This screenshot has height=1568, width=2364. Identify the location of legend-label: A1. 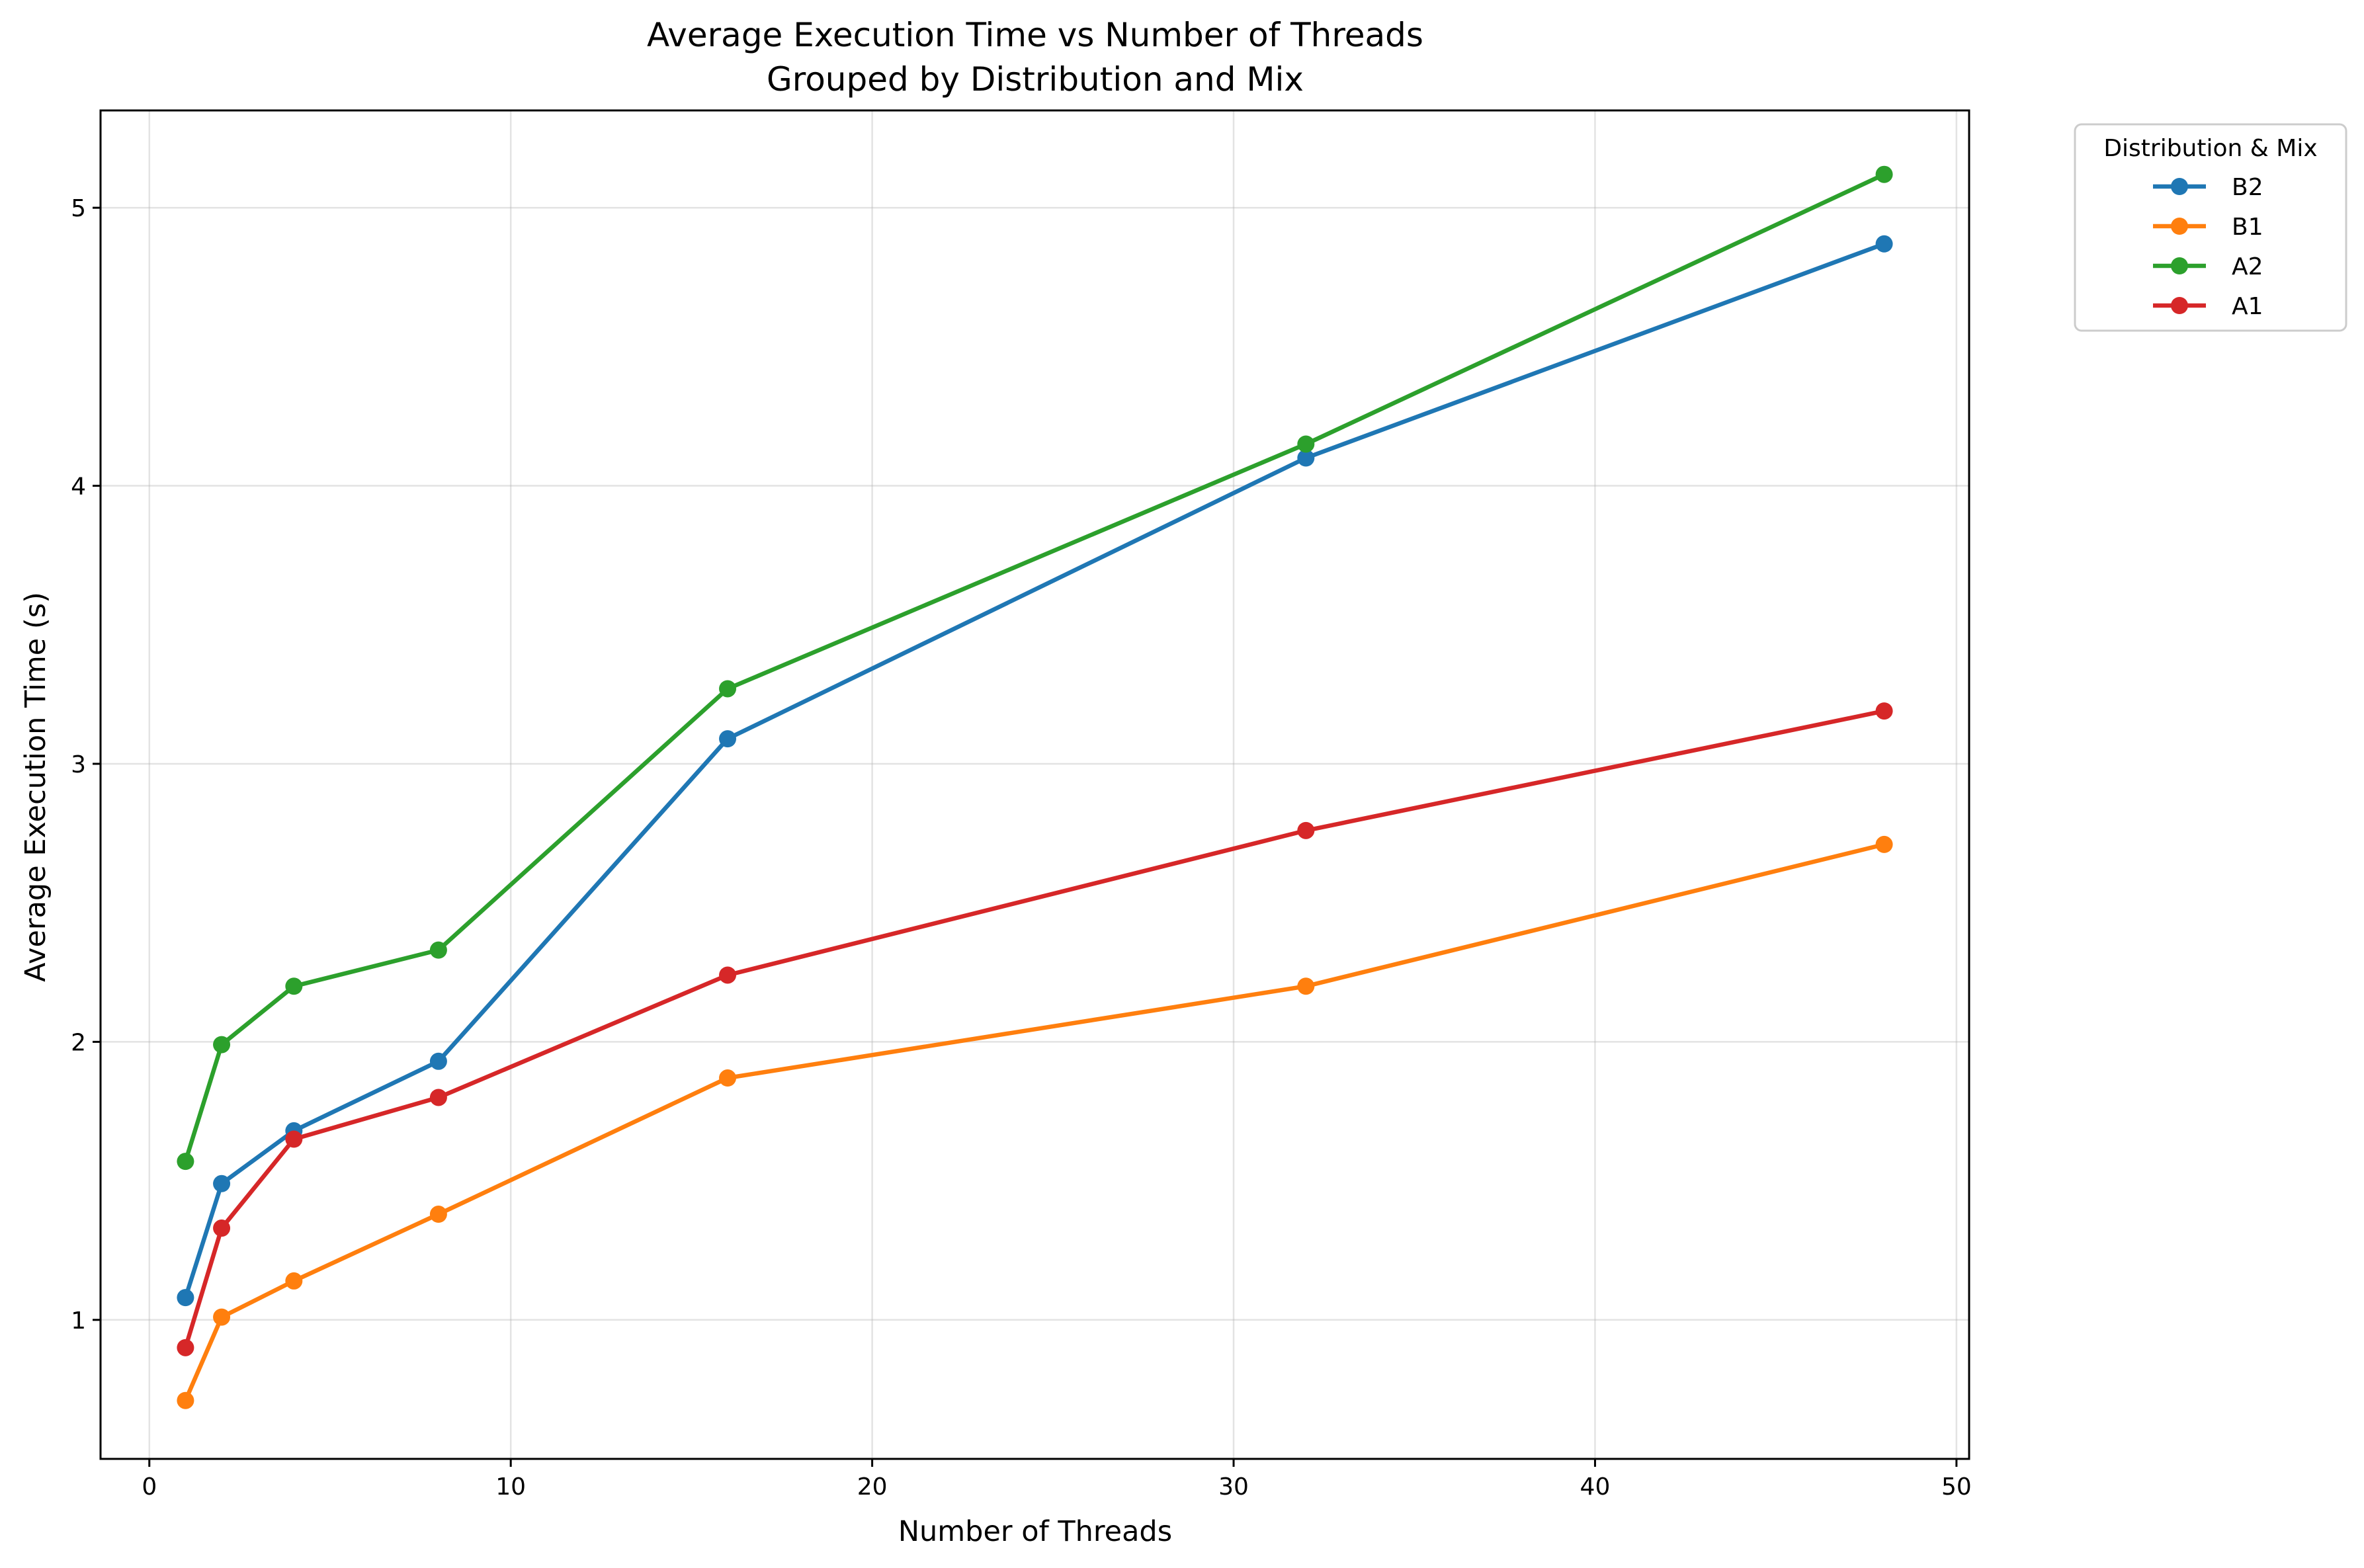
(2247, 306).